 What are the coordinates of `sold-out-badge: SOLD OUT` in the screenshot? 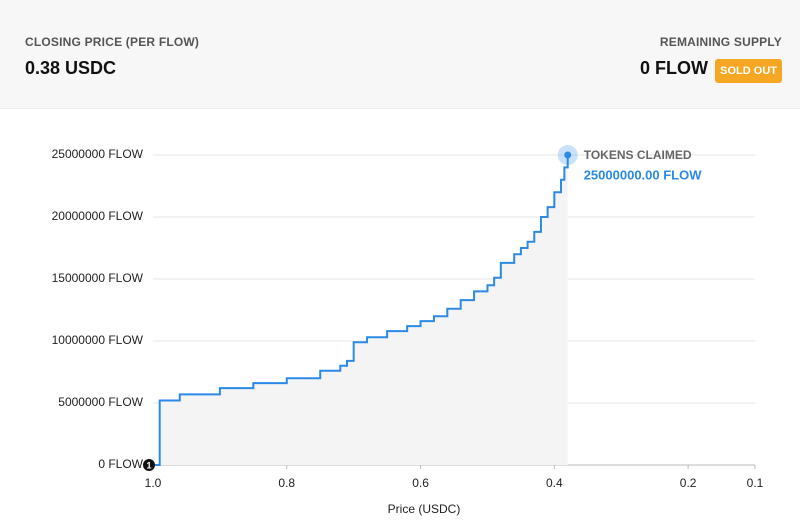 It's located at (748, 71).